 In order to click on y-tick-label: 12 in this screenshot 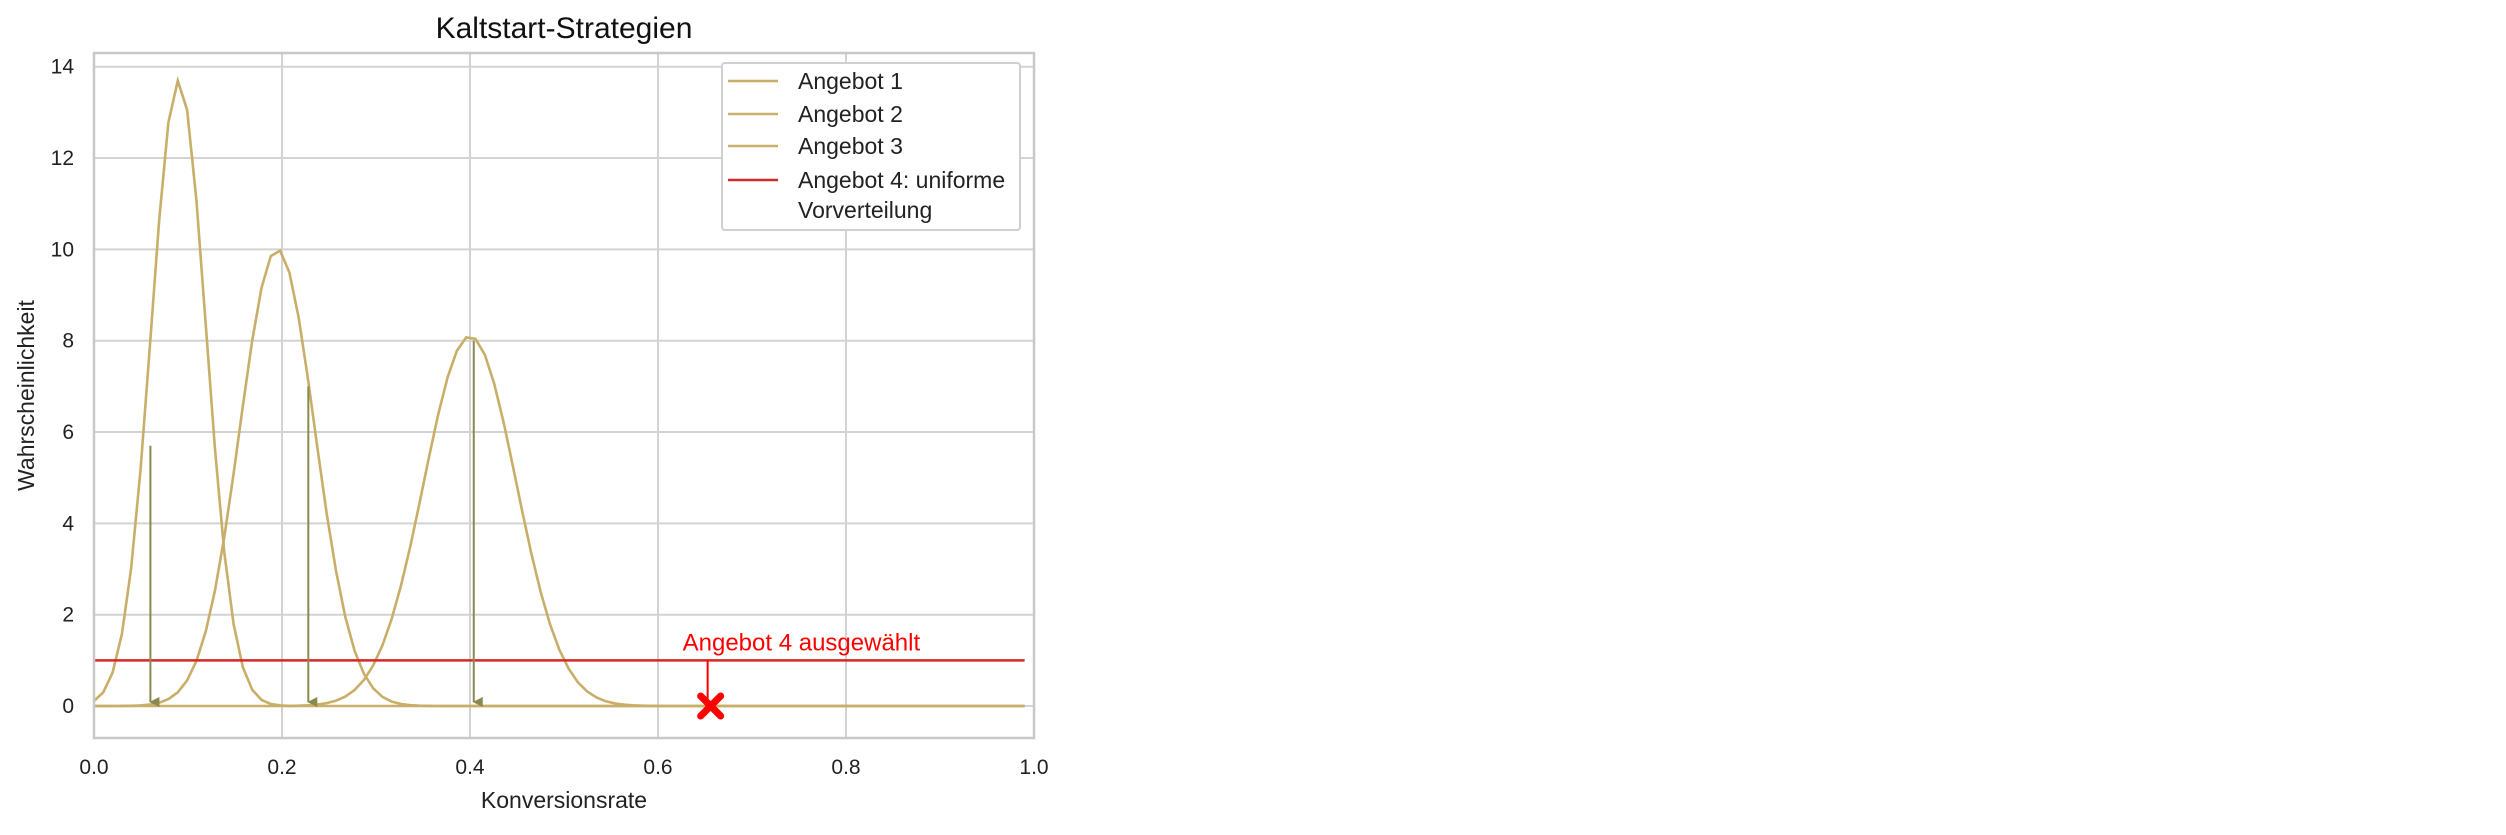, I will do `click(62, 158)`.